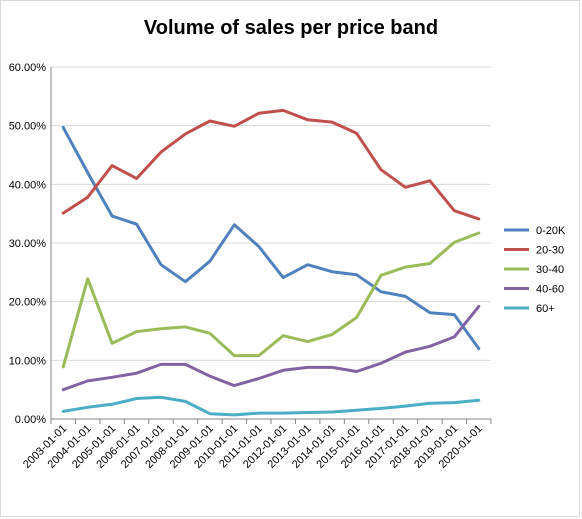 The image size is (582, 519). What do you see at coordinates (551, 231) in the screenshot?
I see `legend-label: 0-20K` at bounding box center [551, 231].